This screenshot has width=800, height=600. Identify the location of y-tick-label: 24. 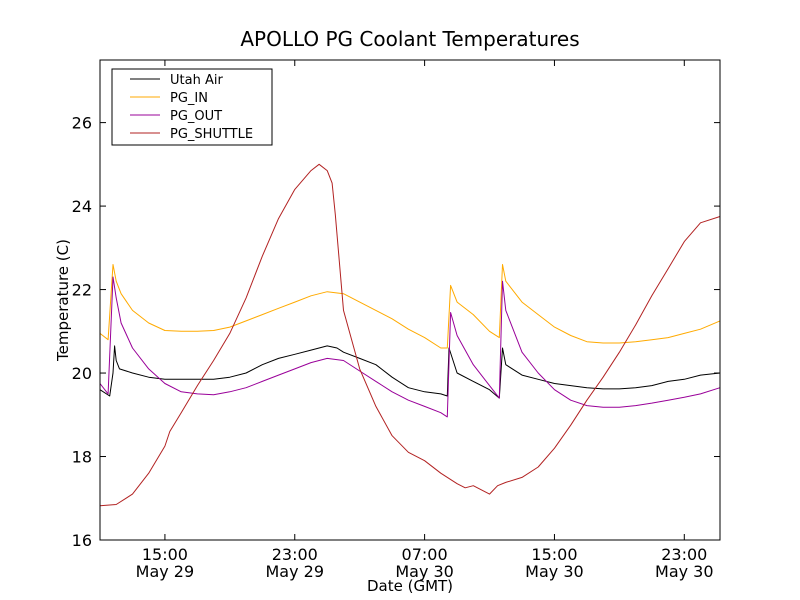
(82, 206).